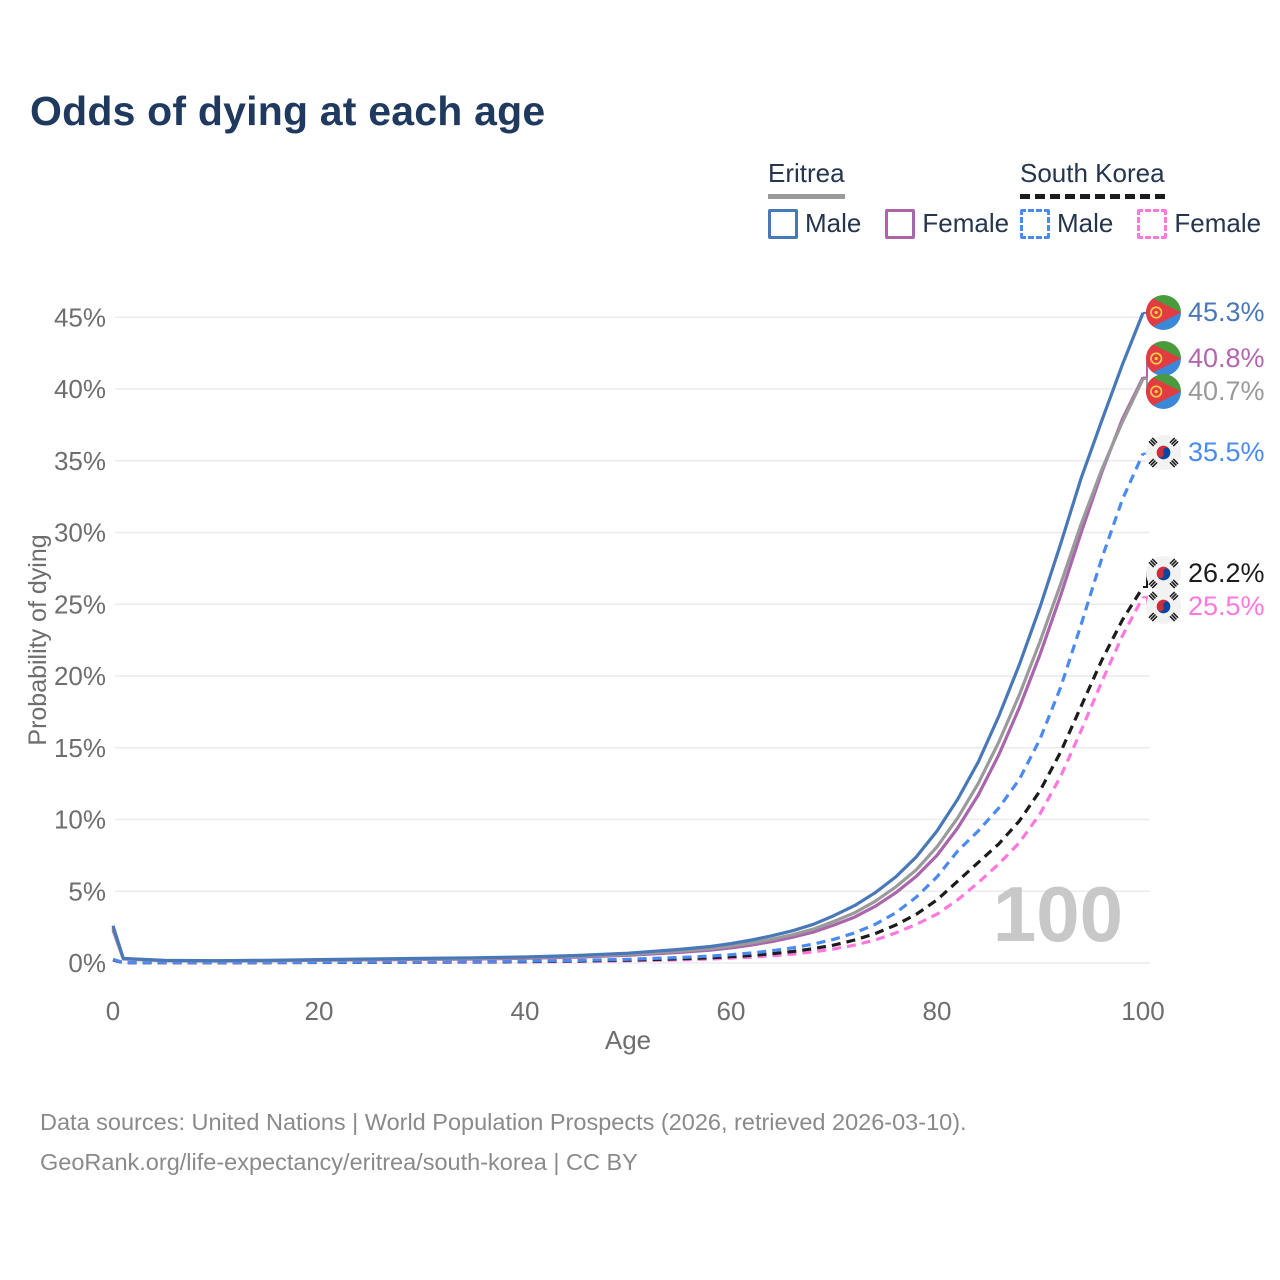 The height and width of the screenshot is (1280, 1280). What do you see at coordinates (80, 317) in the screenshot?
I see `y-tick-label: 45%` at bounding box center [80, 317].